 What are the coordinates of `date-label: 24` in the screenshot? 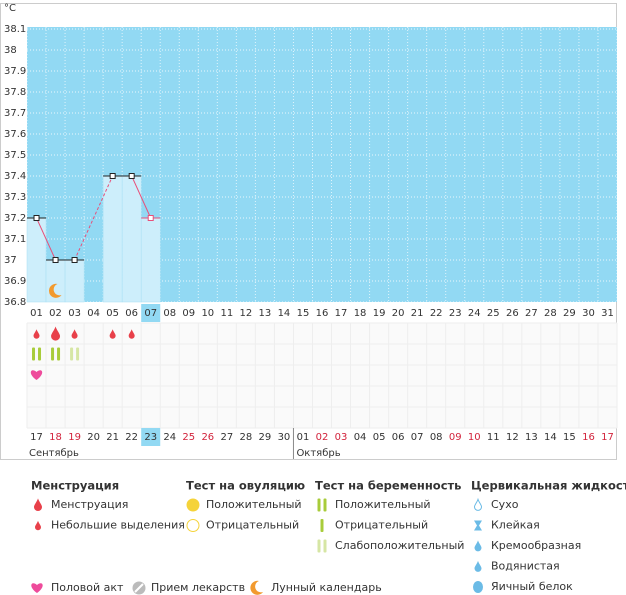 It's located at (169, 437).